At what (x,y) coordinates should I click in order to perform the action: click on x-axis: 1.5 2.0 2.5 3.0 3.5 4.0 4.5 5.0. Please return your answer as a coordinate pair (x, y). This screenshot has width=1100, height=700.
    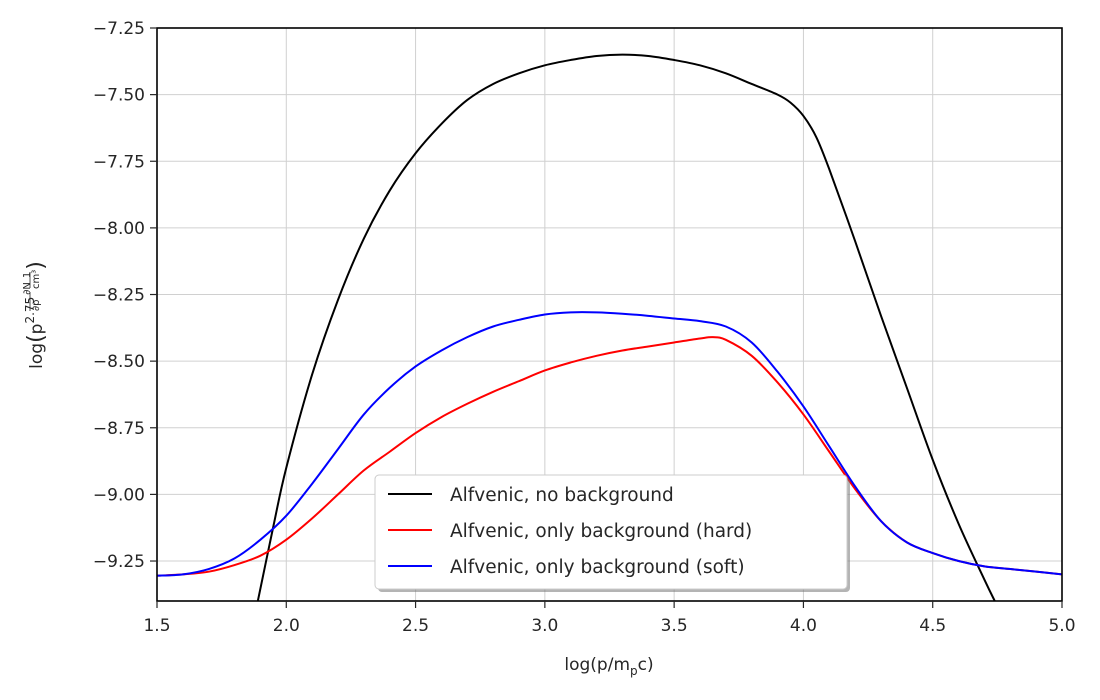
    Looking at the image, I should click on (609, 618).